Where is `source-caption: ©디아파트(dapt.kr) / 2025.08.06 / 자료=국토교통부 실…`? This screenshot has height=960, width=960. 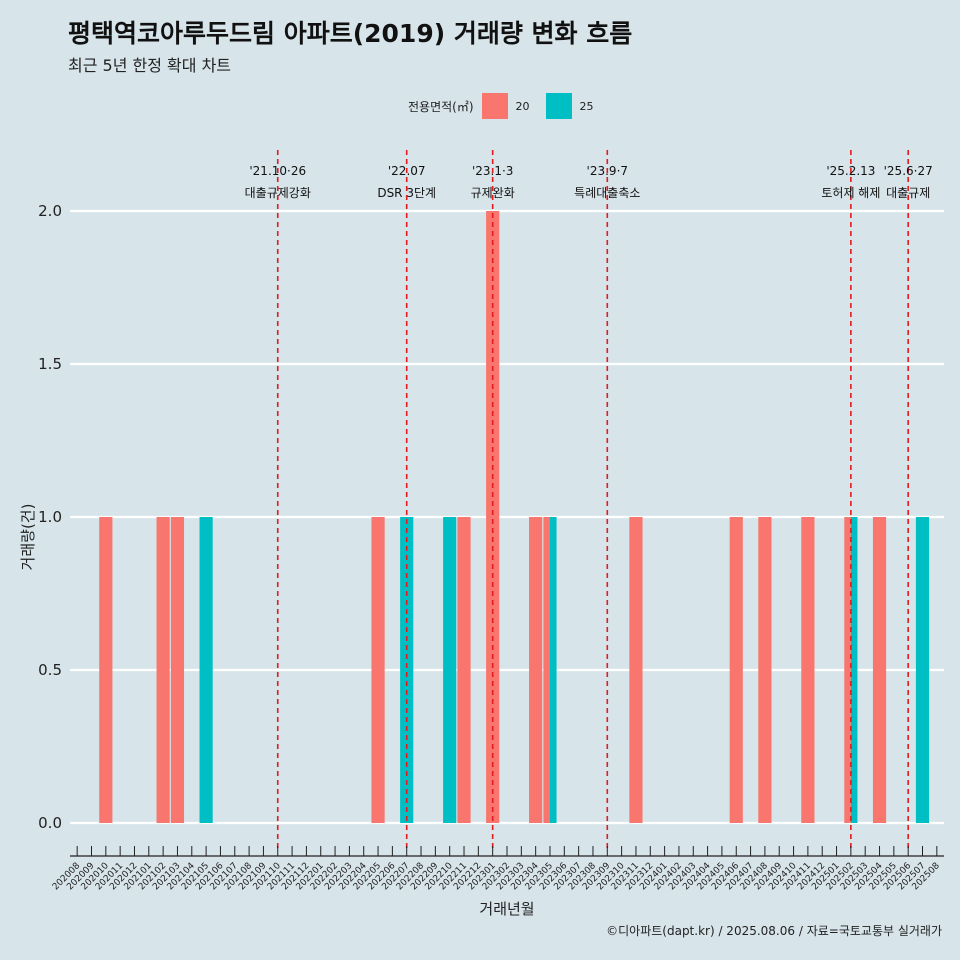 source-caption: ©디아파트(dapt.kr) / 2025.08.06 / 자료=국토교통부 실… is located at coordinates (774, 931).